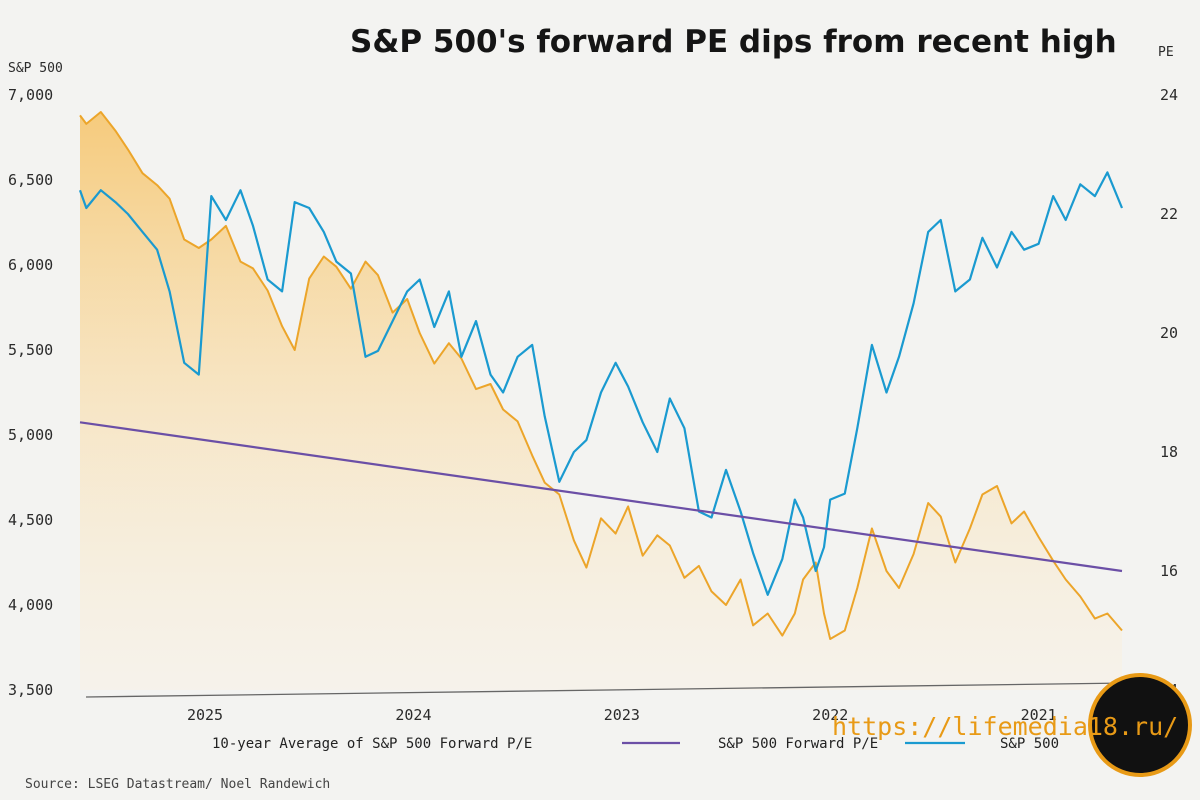 This screenshot has height=800, width=1200. What do you see at coordinates (1169, 214) in the screenshot?
I see `right-axis-tick-label: 22` at bounding box center [1169, 214].